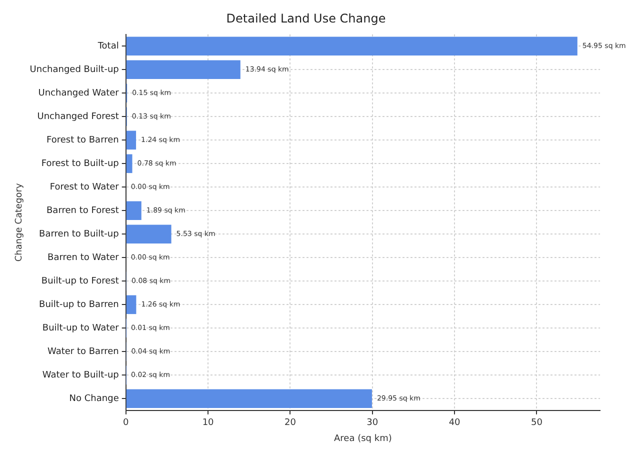 This screenshot has height=455, width=644. Describe the element at coordinates (83, 351) in the screenshot. I see `y-tick-label: Water to Barren` at that location.